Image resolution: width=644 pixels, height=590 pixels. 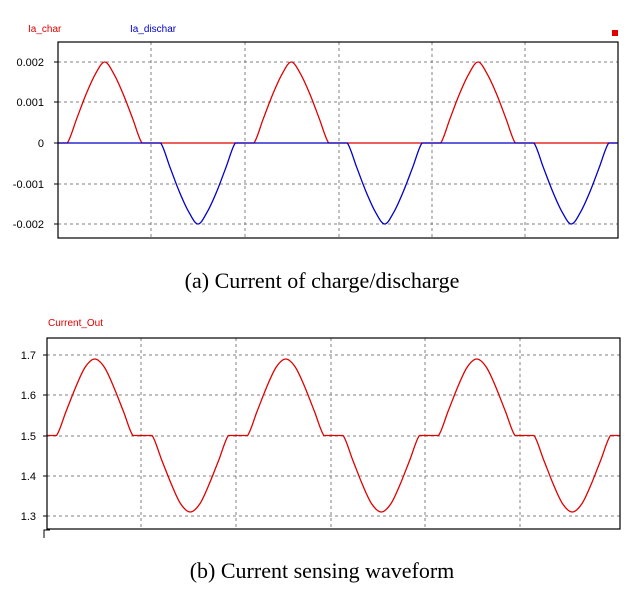 What do you see at coordinates (338, 183) in the screenshot?
I see `series-ia-dischar` at bounding box center [338, 183].